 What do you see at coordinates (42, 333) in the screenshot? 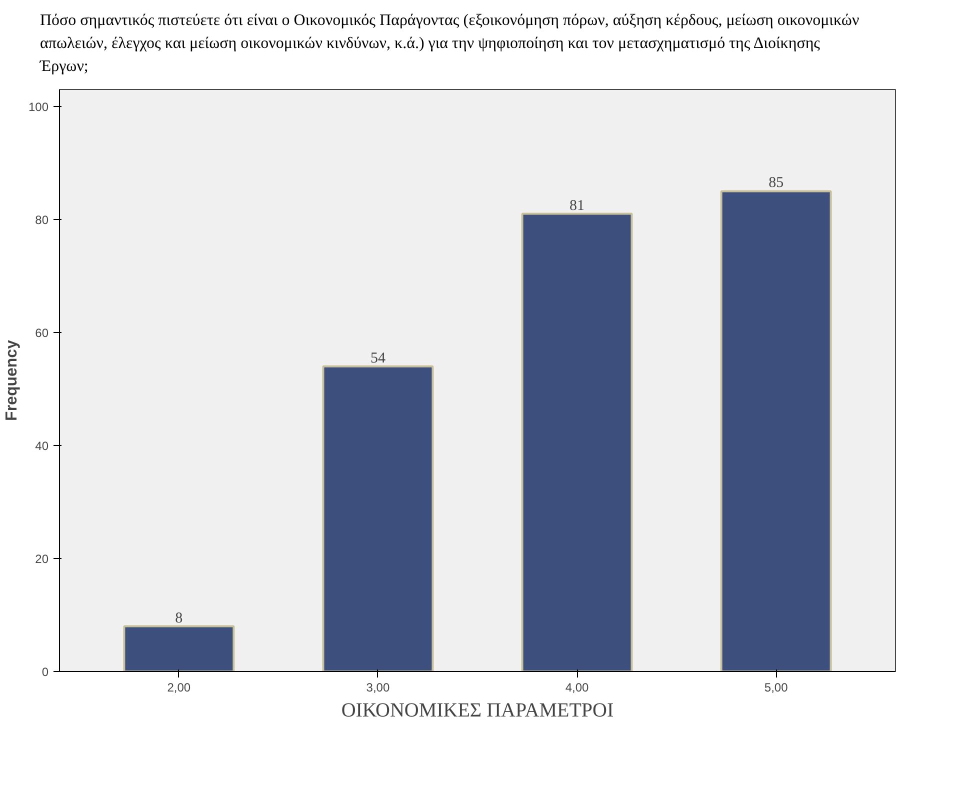
I see `y-tick-label: 60` at bounding box center [42, 333].